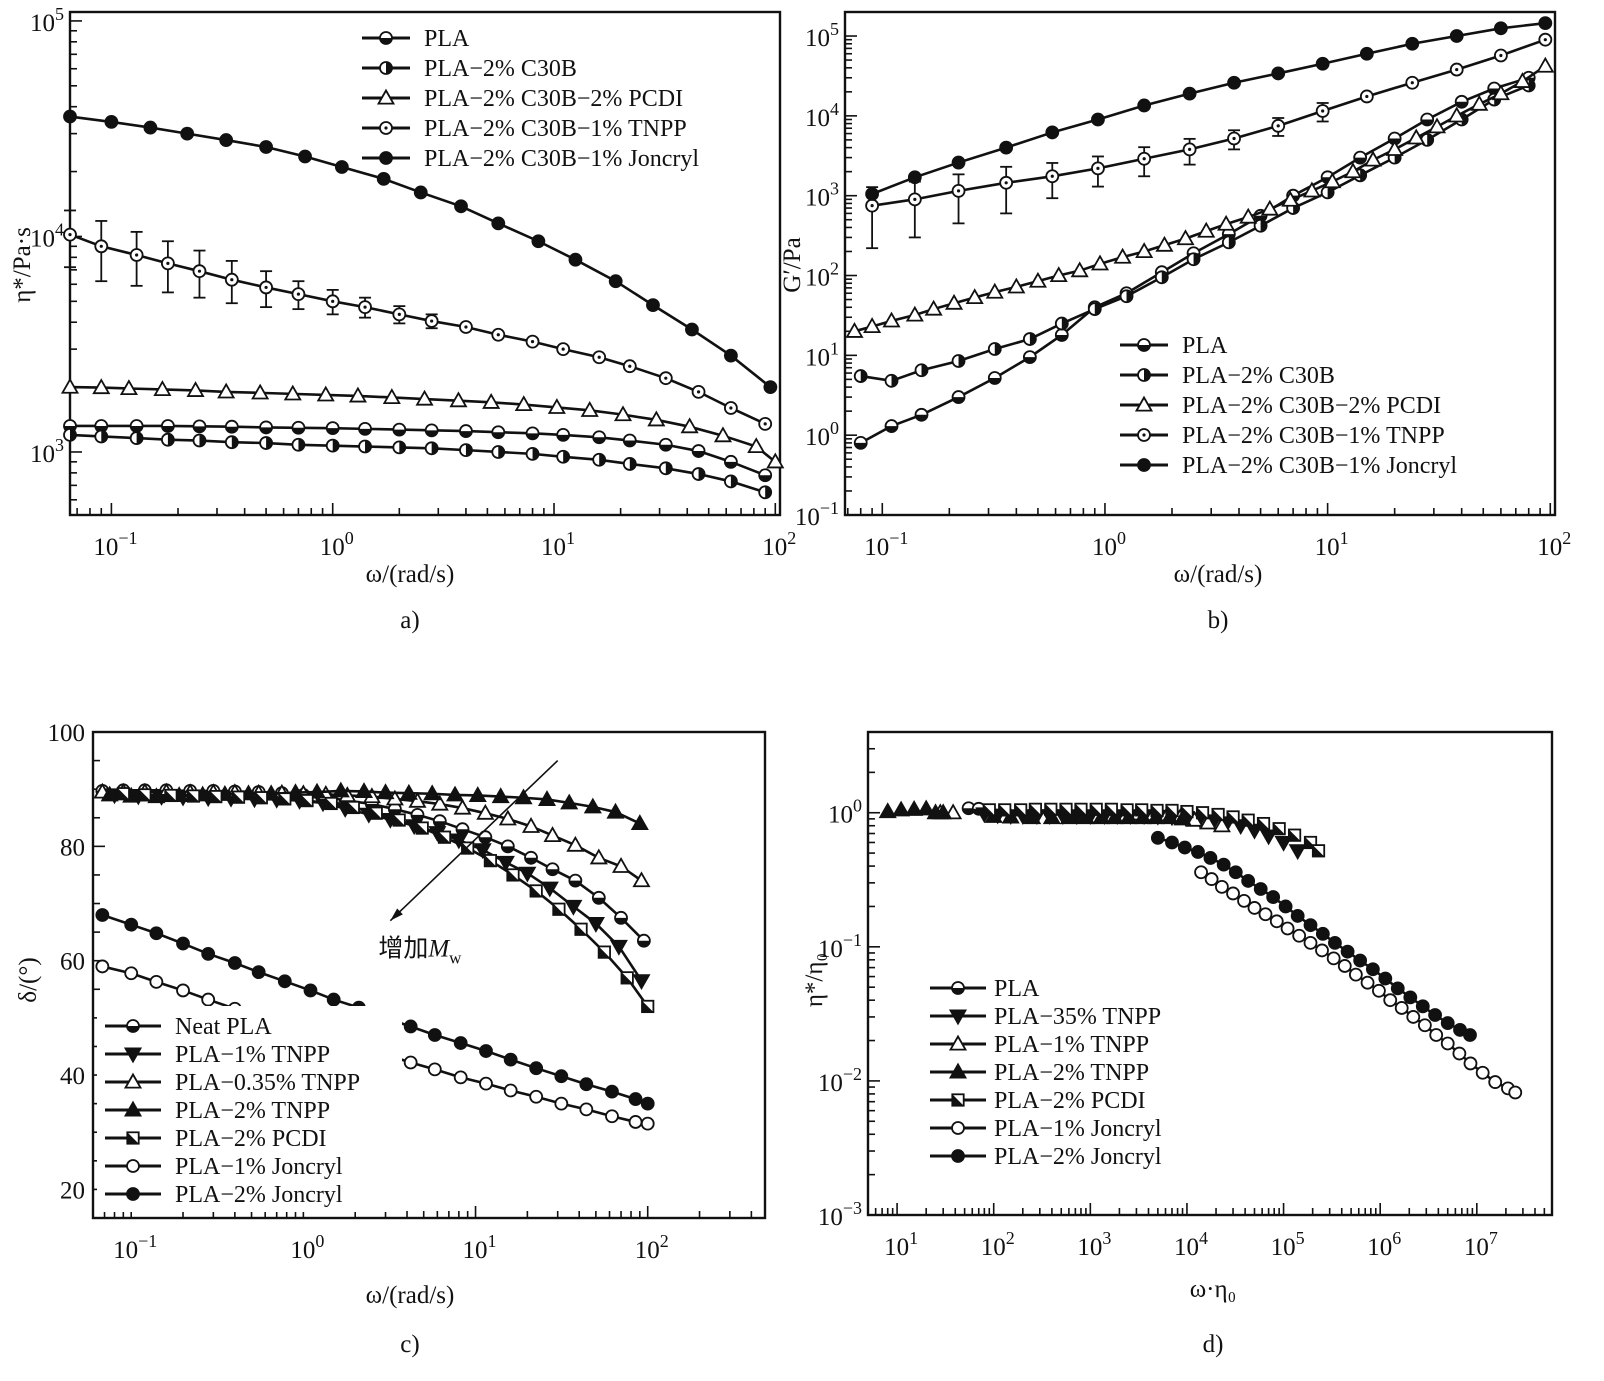 This screenshot has height=1381, width=1604. Describe the element at coordinates (422, 1235) in the screenshot. I see `x-axis: 10−1 100 101 102` at that location.